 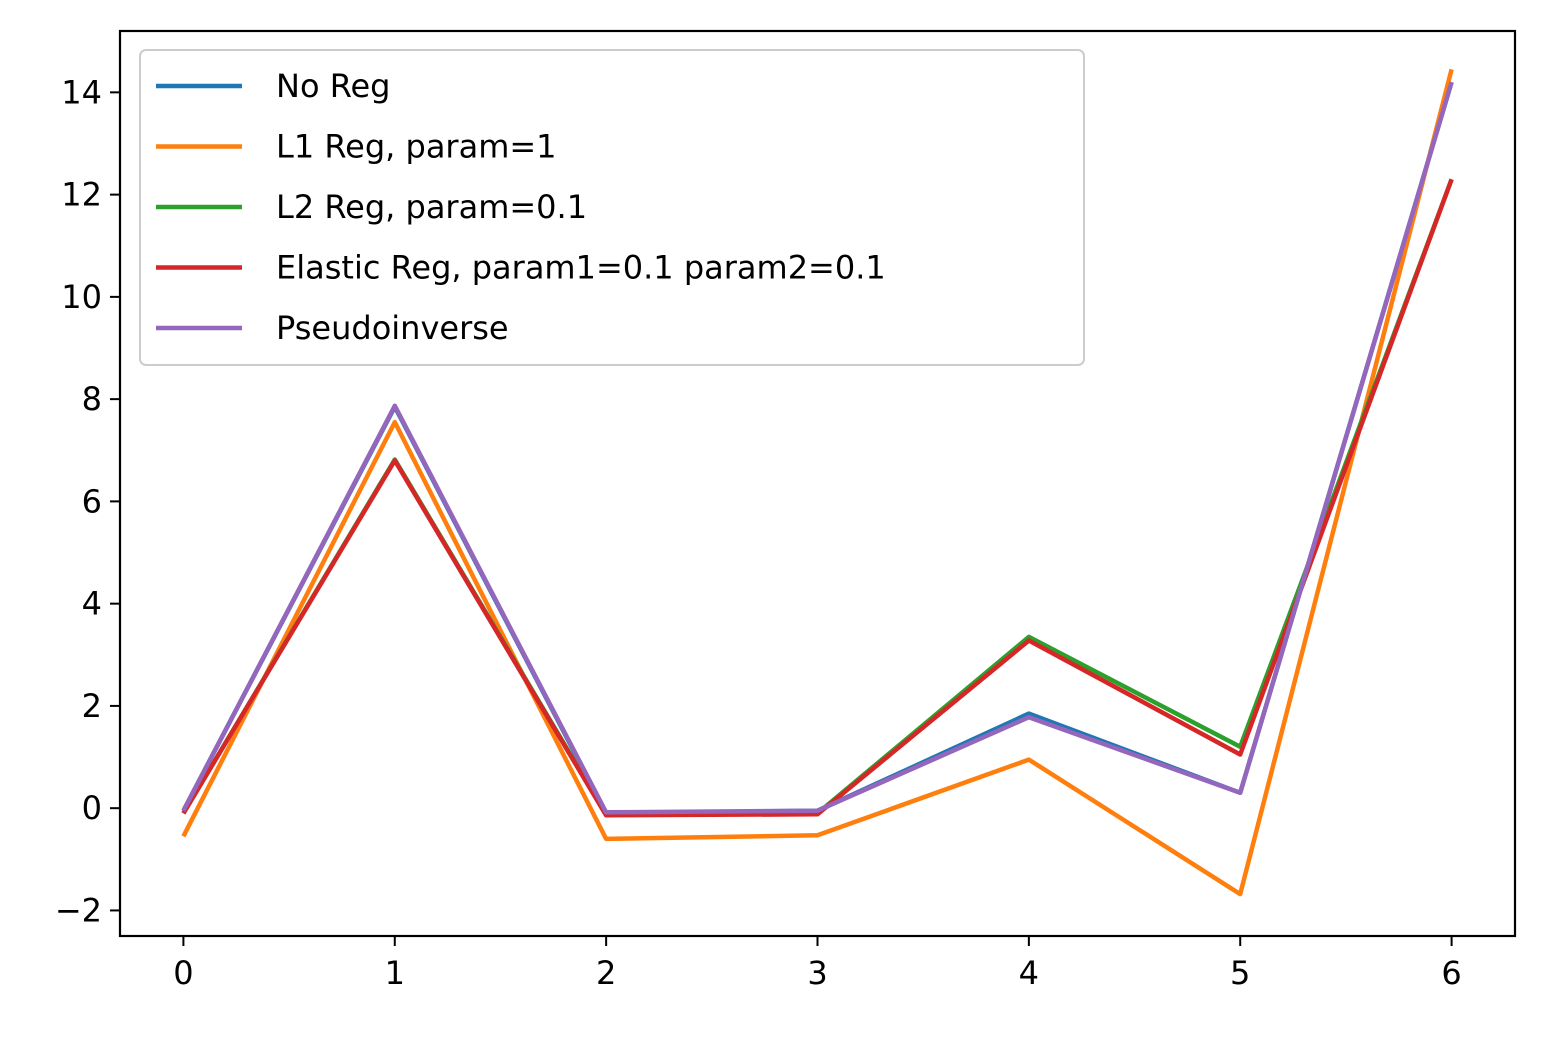 I want to click on x-tick-label: 6, so click(x=1451, y=973).